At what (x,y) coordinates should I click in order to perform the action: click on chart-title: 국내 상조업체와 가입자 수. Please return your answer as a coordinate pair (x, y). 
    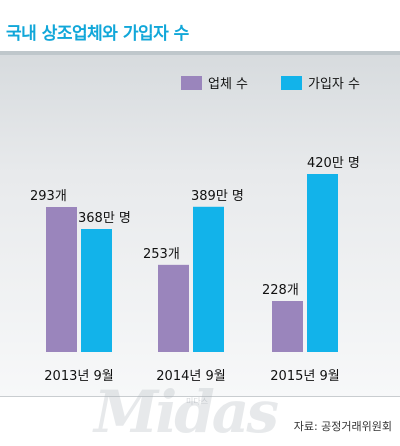
    Looking at the image, I should click on (97, 34).